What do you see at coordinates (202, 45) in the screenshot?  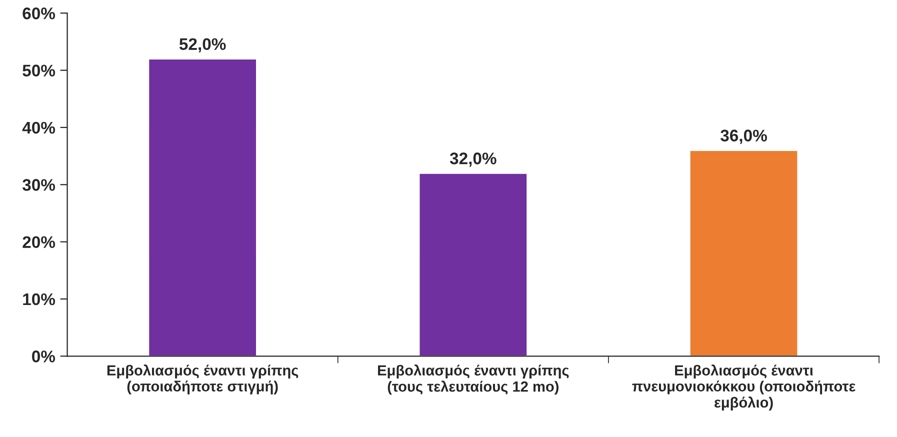 I see `data-label: 52,0%` at bounding box center [202, 45].